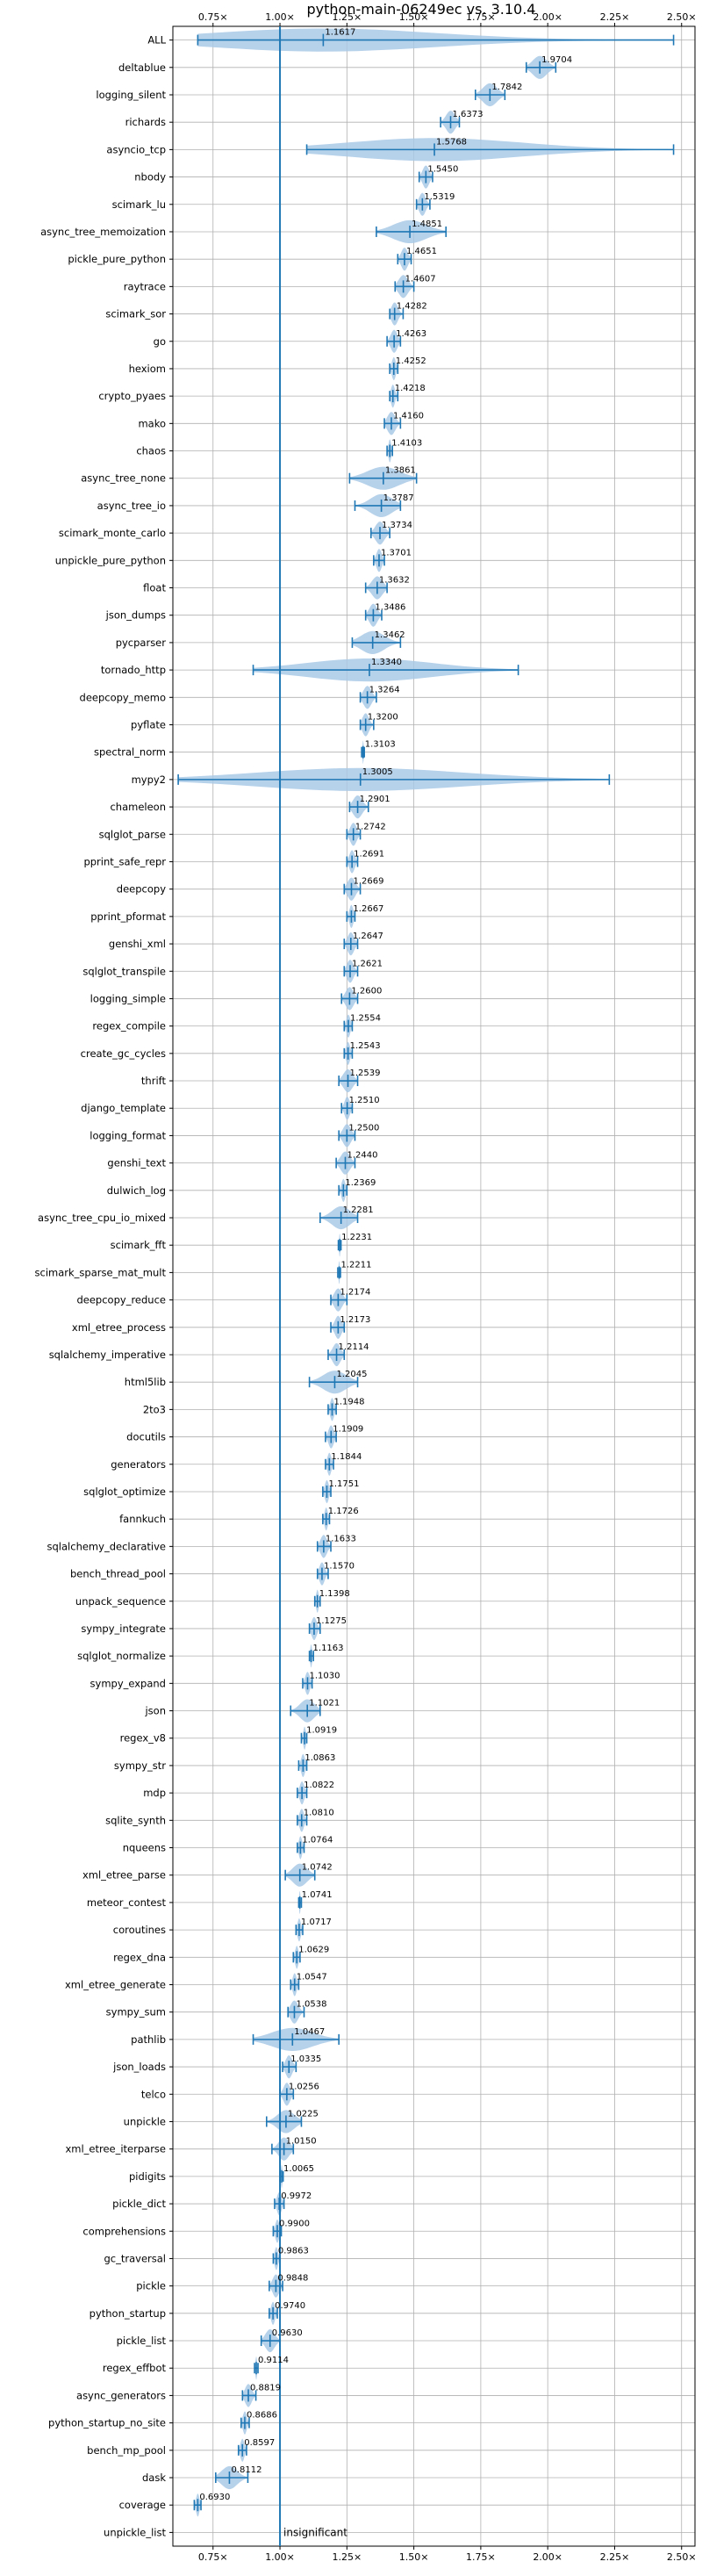  Describe the element at coordinates (400, 471) in the screenshot. I see `value-label: 1.3861` at that location.